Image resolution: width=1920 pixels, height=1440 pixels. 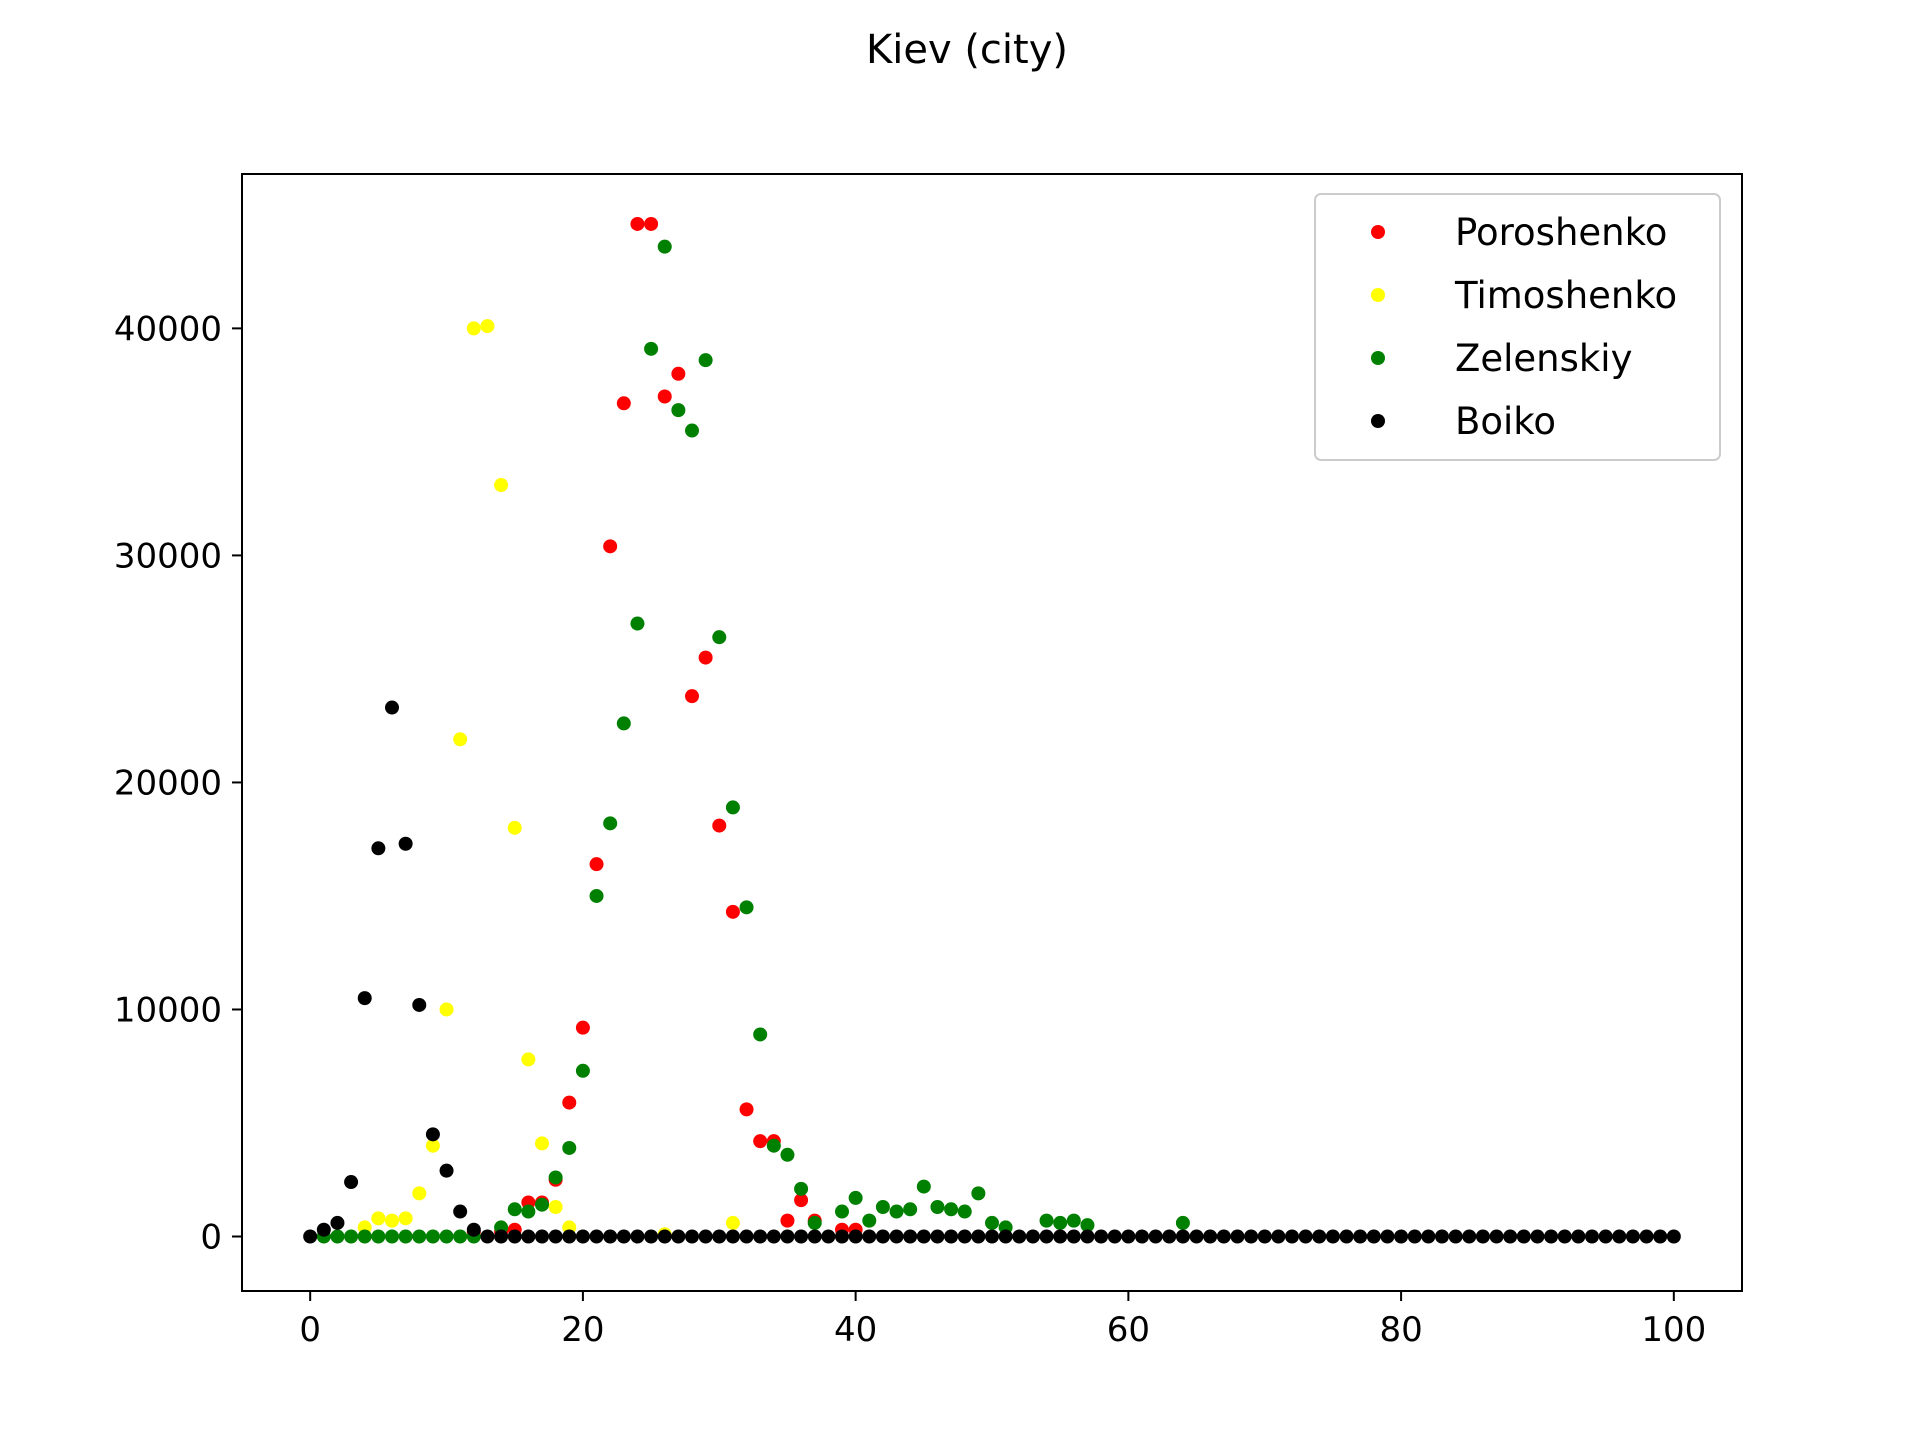 What do you see at coordinates (1565, 295) in the screenshot?
I see `legend-label-timoshenko: Timoshenko` at bounding box center [1565, 295].